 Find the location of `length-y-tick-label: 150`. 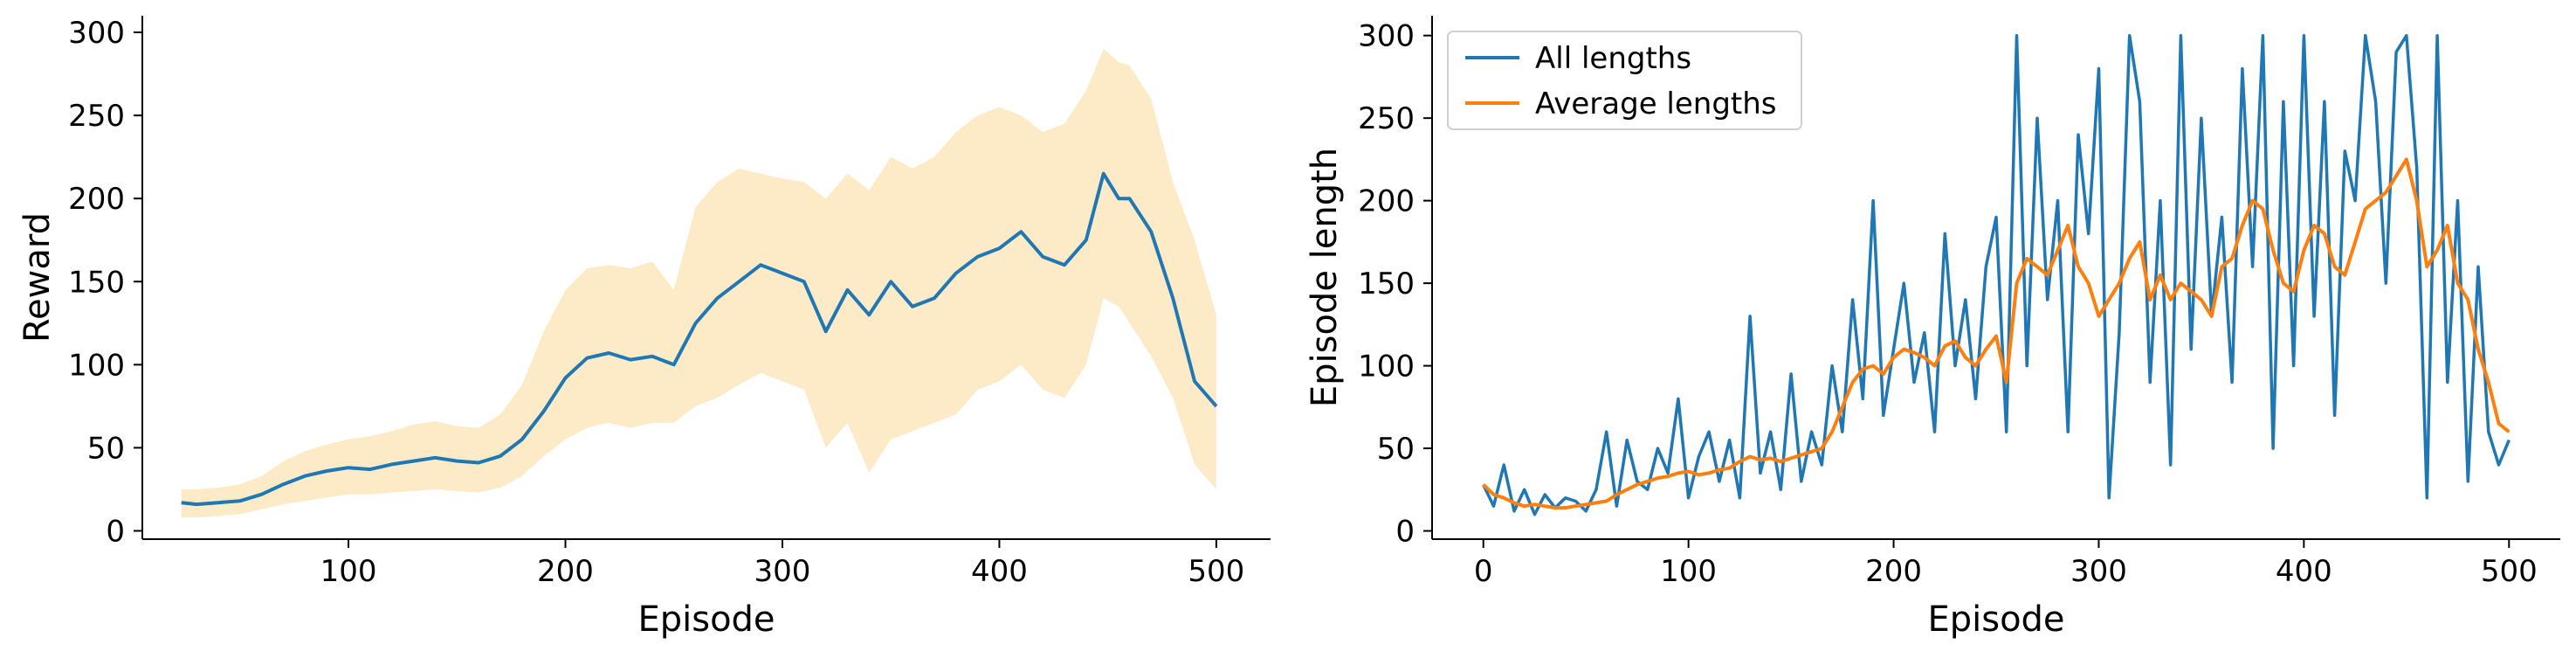

length-y-tick-label: 150 is located at coordinates (1386, 284).